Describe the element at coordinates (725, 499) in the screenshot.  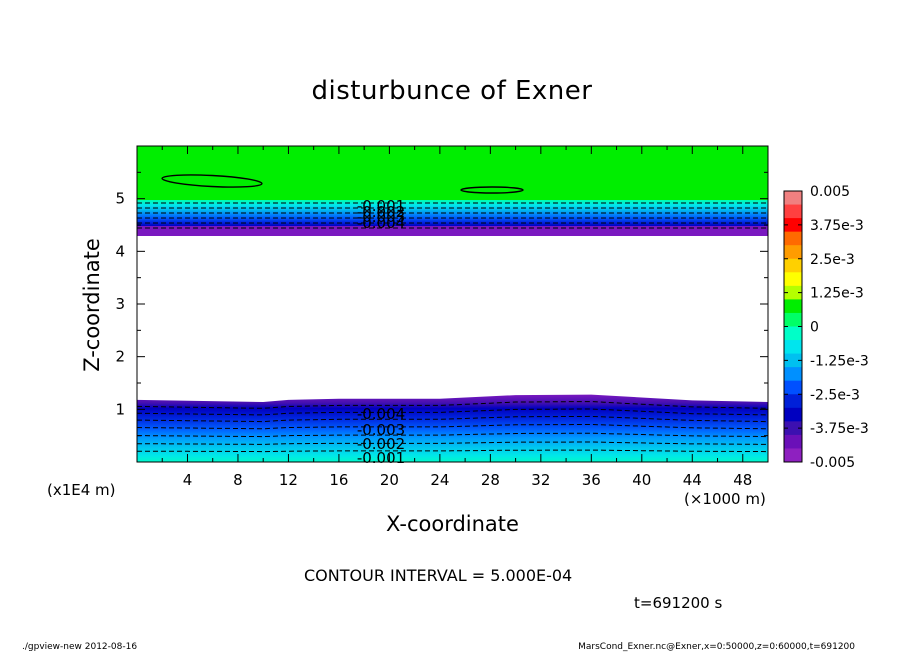
I see `x-unit-label: (×1000 m)` at that location.